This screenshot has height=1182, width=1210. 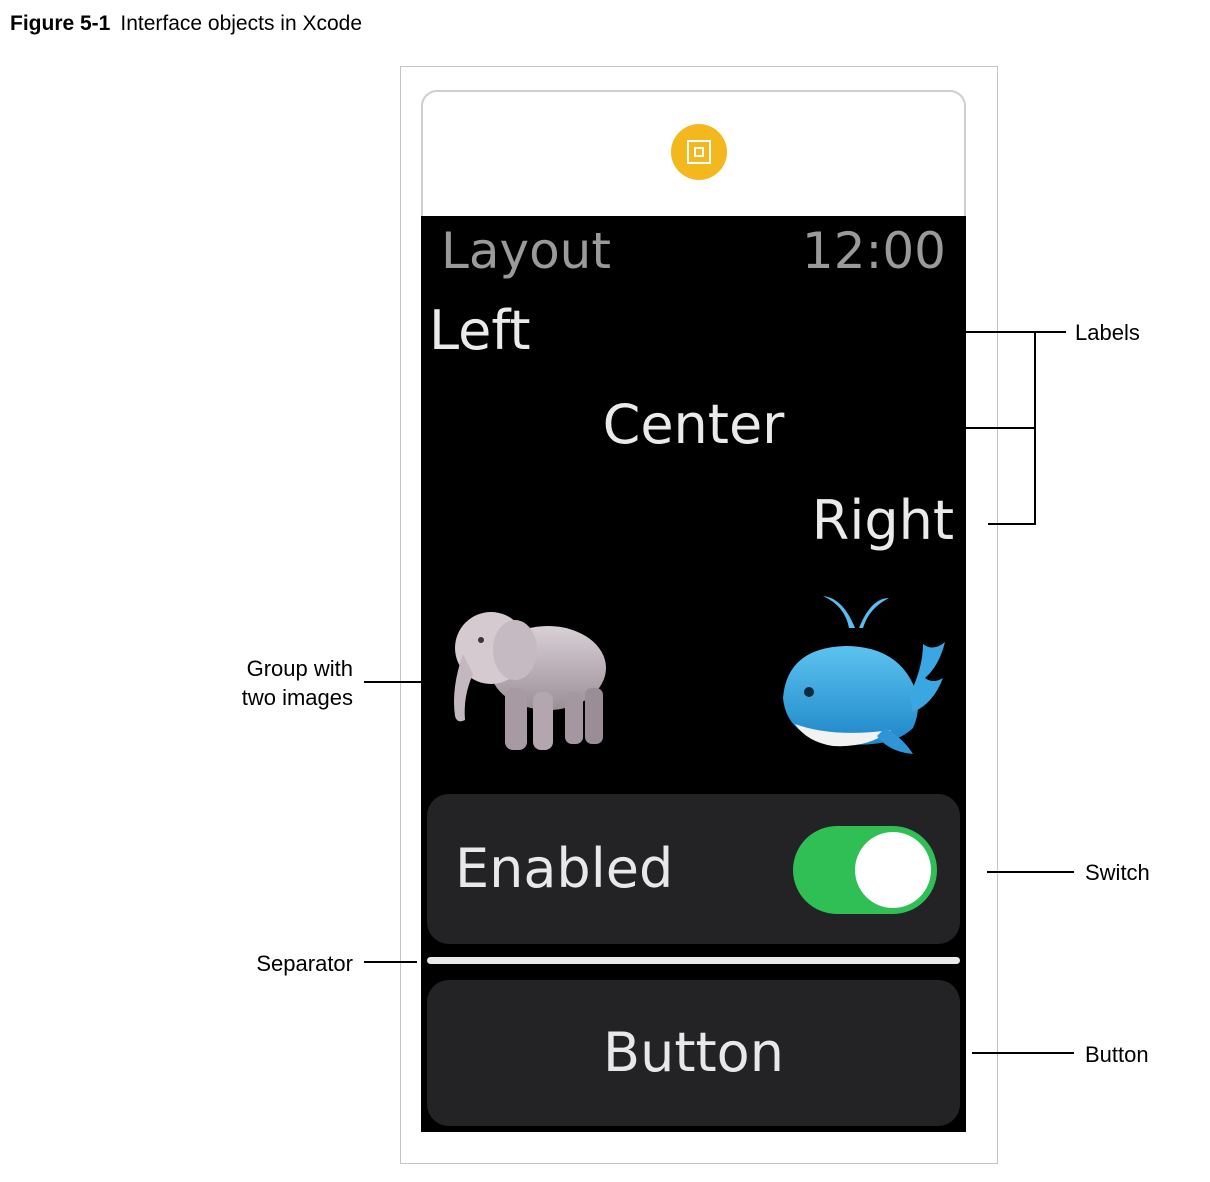 What do you see at coordinates (1107, 332) in the screenshot?
I see `callout-labels: Labels` at bounding box center [1107, 332].